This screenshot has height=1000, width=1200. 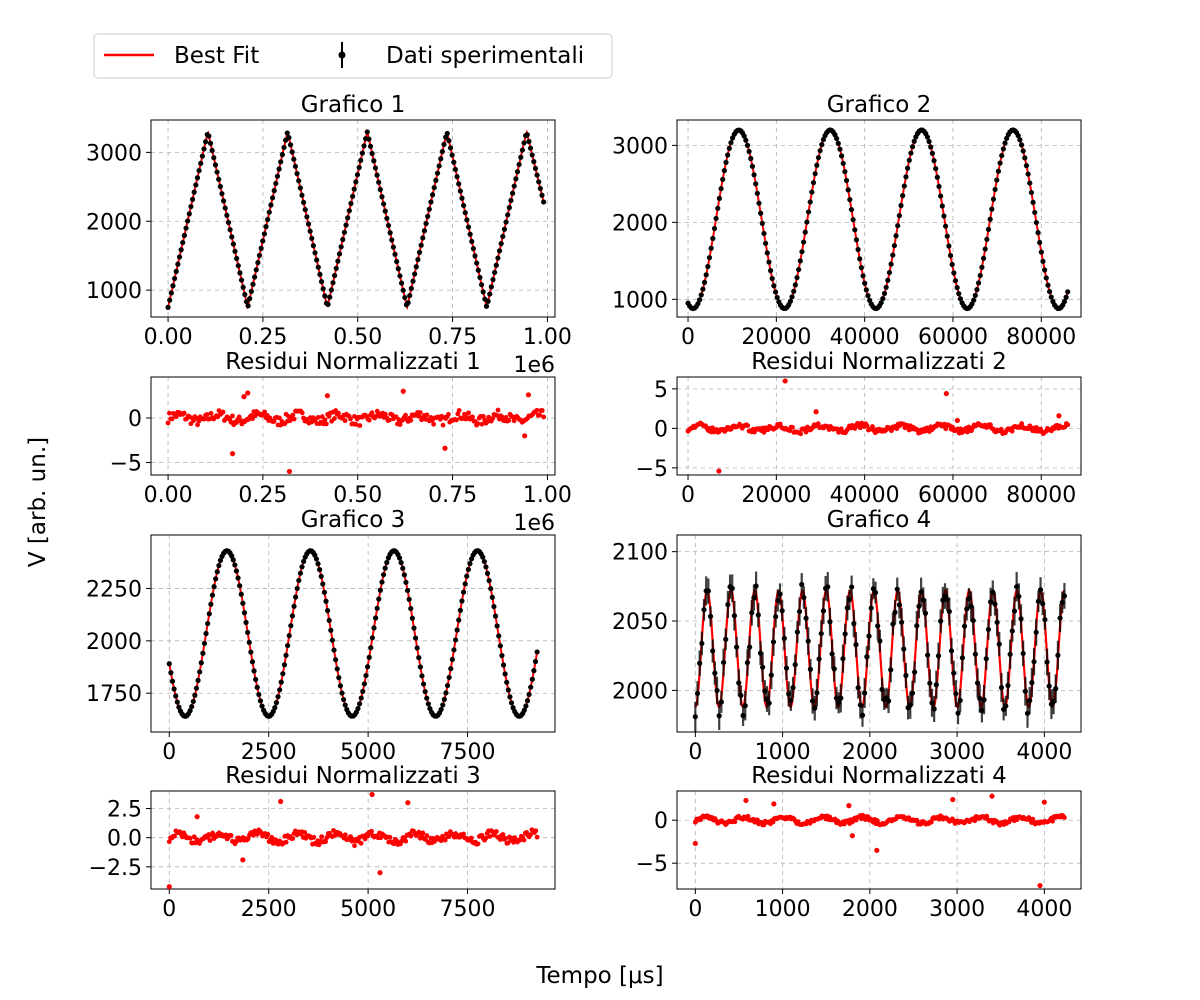 What do you see at coordinates (688, 337) in the screenshot?
I see `chart2-xtick-label: 0` at bounding box center [688, 337].